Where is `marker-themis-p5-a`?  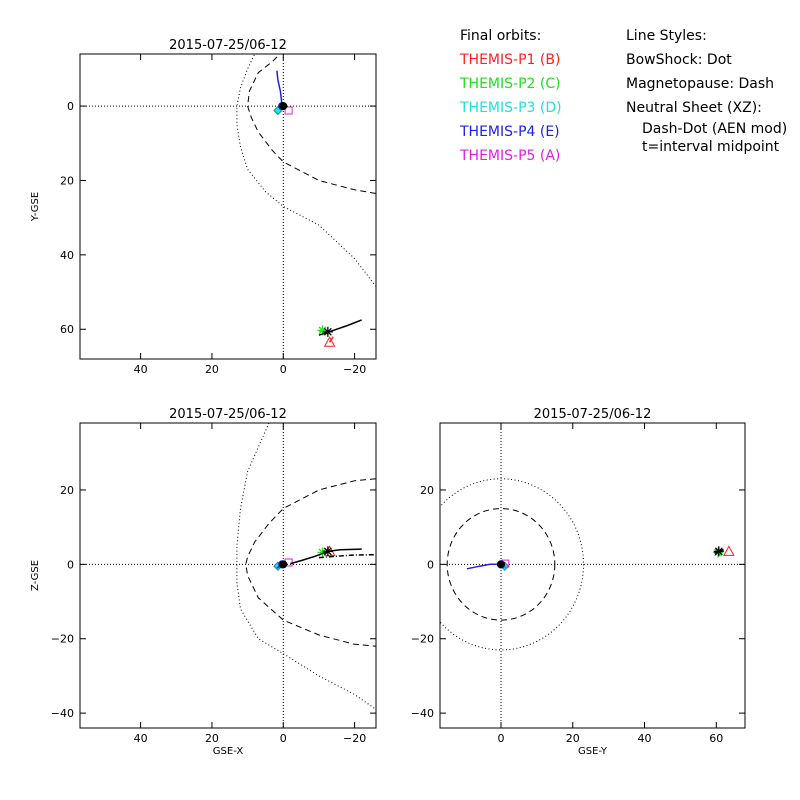 marker-themis-p5-a is located at coordinates (288, 110).